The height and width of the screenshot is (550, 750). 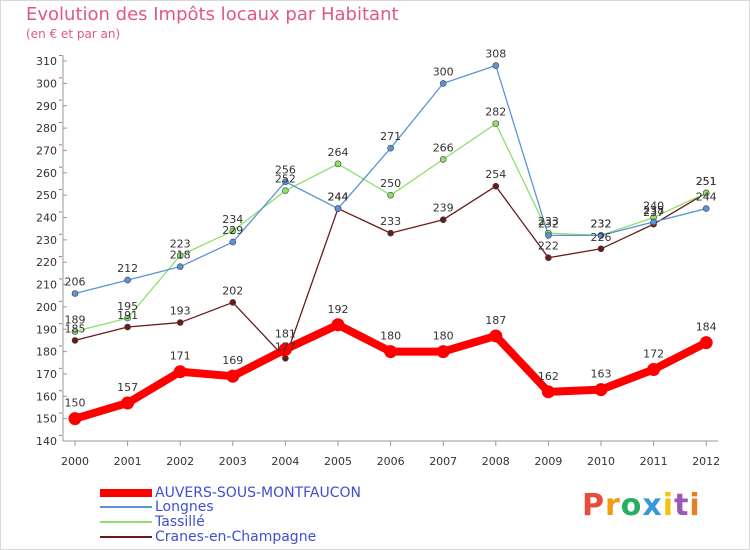 I want to click on data-label-longnes: 271, so click(x=390, y=136).